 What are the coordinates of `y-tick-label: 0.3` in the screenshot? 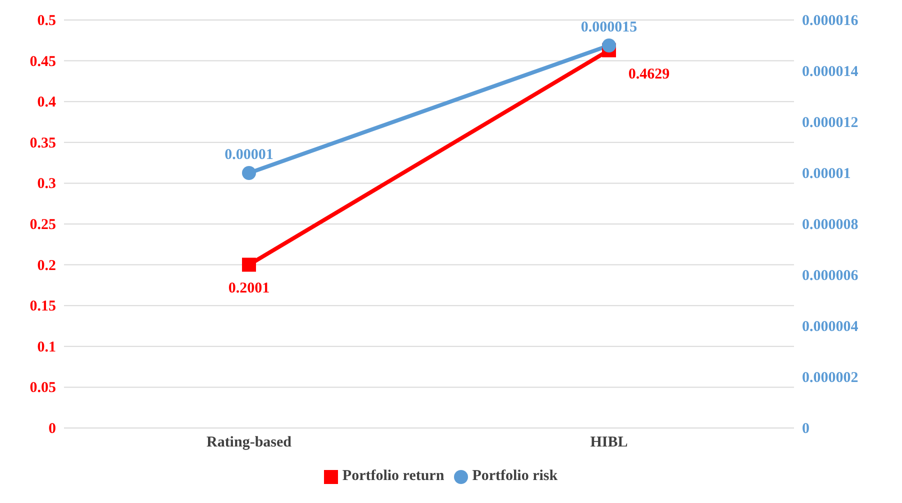 It's located at (46, 184).